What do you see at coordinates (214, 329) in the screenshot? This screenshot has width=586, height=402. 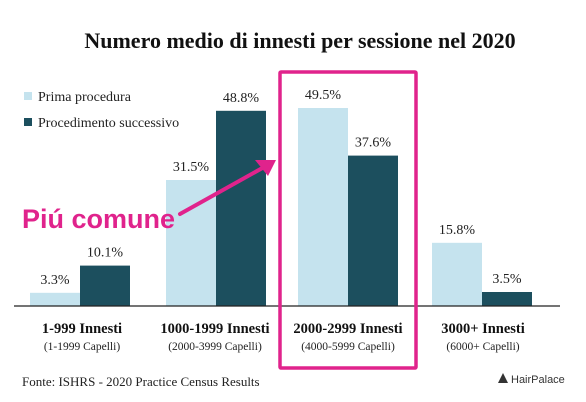 I see `category-label-2: 1000-1999 Innesti` at bounding box center [214, 329].